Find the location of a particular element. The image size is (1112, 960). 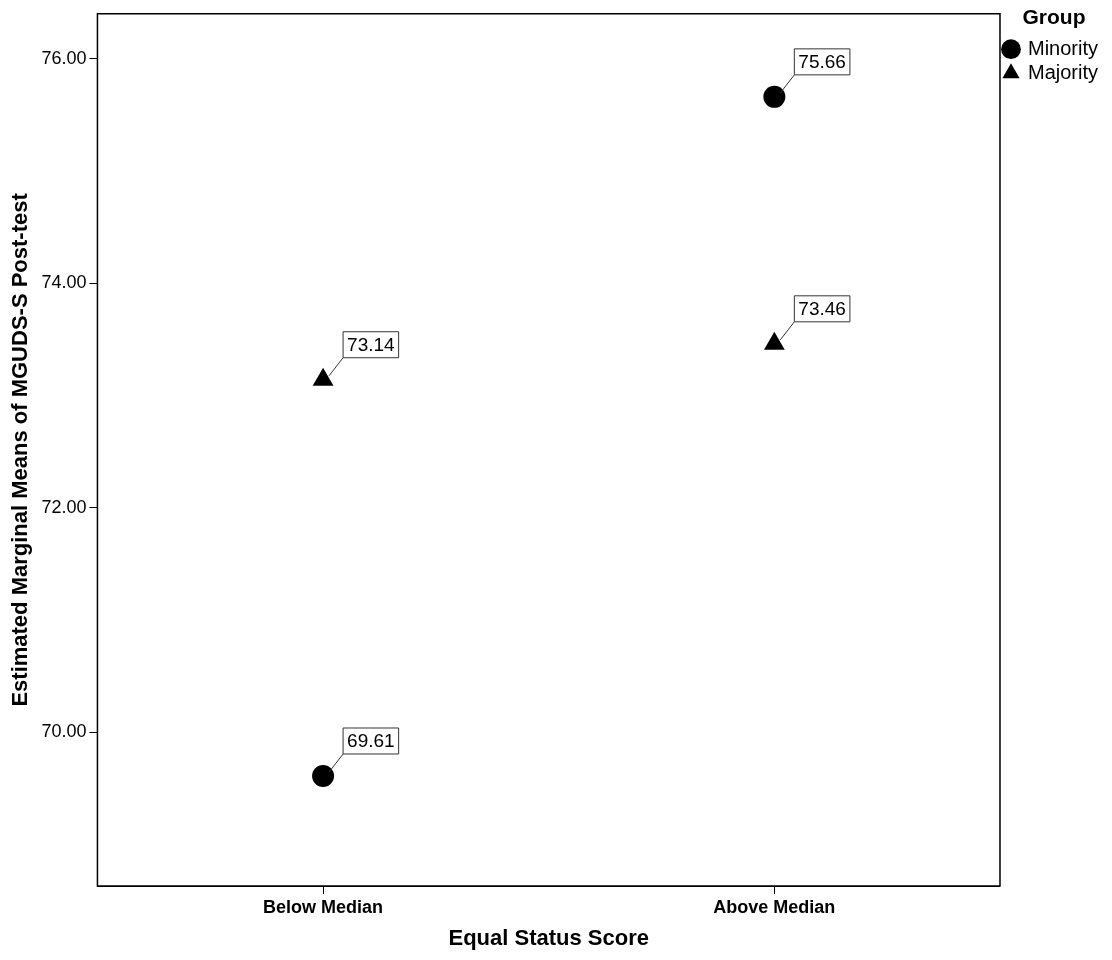

legend-label: Minority is located at coordinates (1063, 47).